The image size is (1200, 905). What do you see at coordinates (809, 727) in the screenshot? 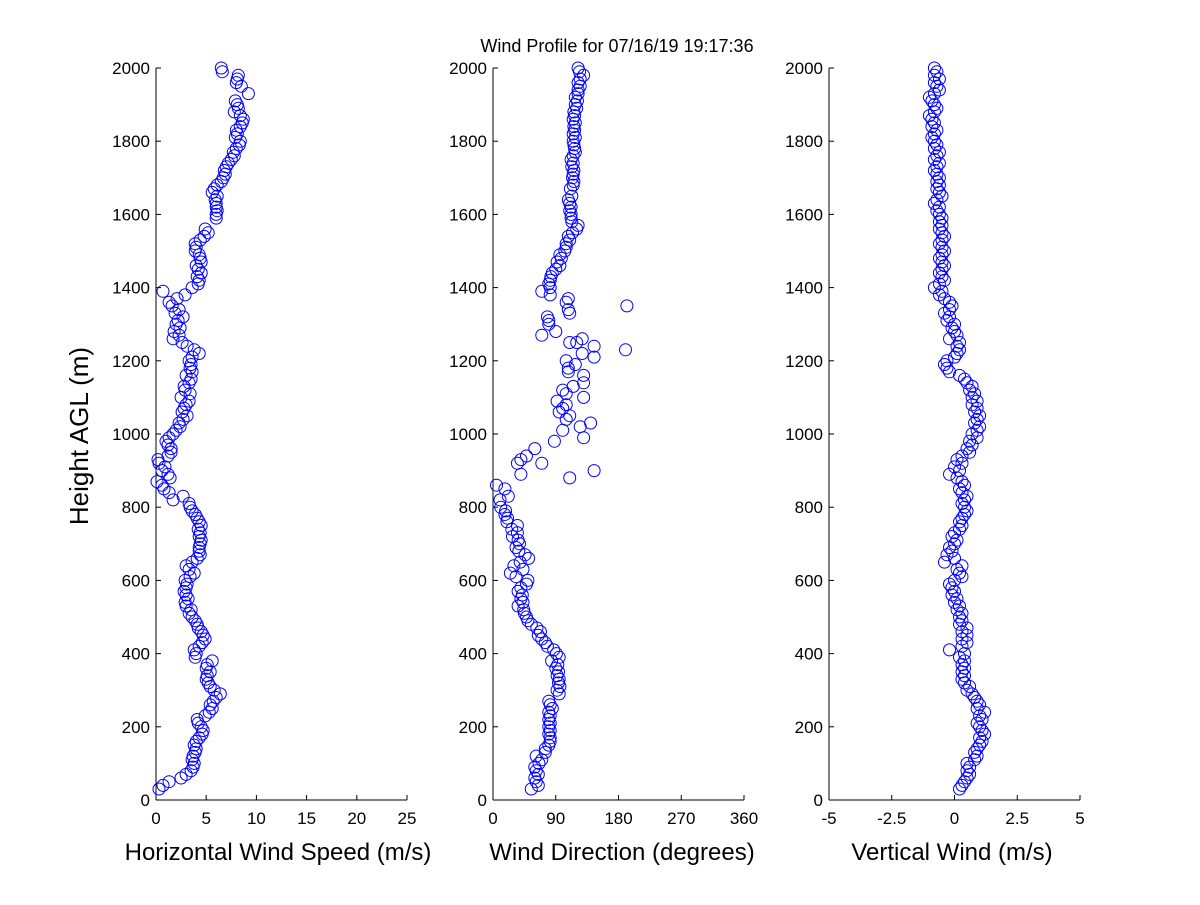
I see `y-tick-label: 200` at bounding box center [809, 727].